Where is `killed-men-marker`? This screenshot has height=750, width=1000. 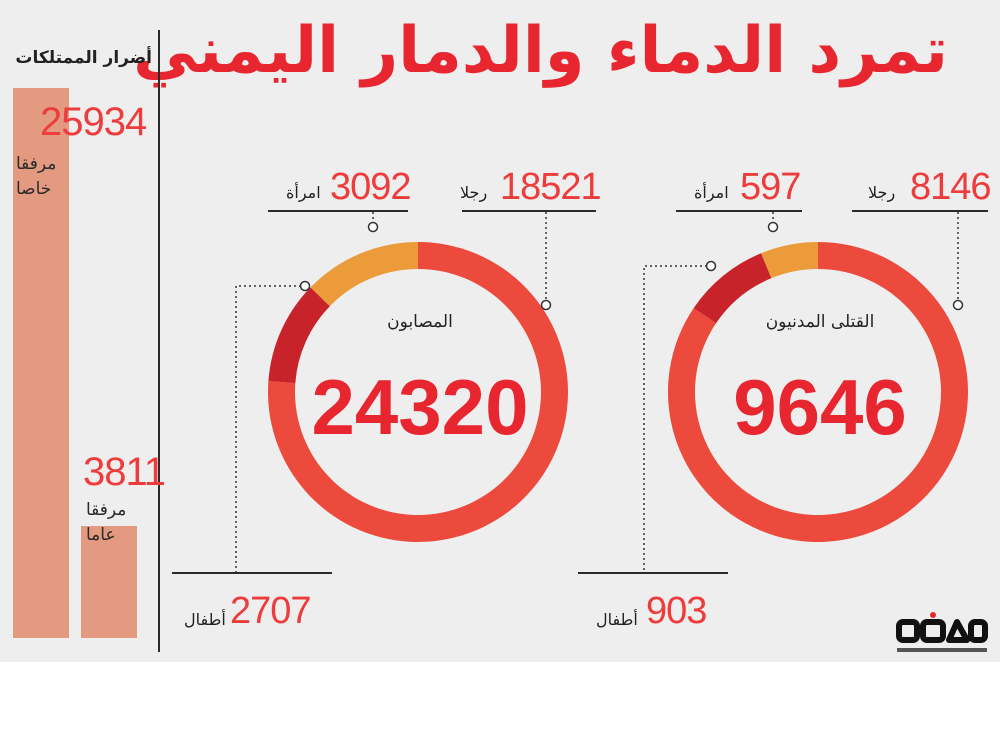 killed-men-marker is located at coordinates (958, 305).